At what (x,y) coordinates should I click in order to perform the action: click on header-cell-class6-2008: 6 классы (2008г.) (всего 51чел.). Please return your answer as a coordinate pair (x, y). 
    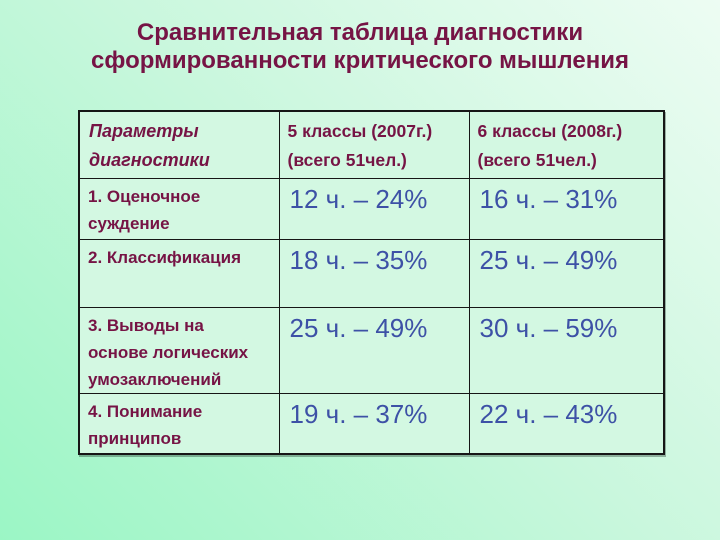
    Looking at the image, I should click on (566, 144).